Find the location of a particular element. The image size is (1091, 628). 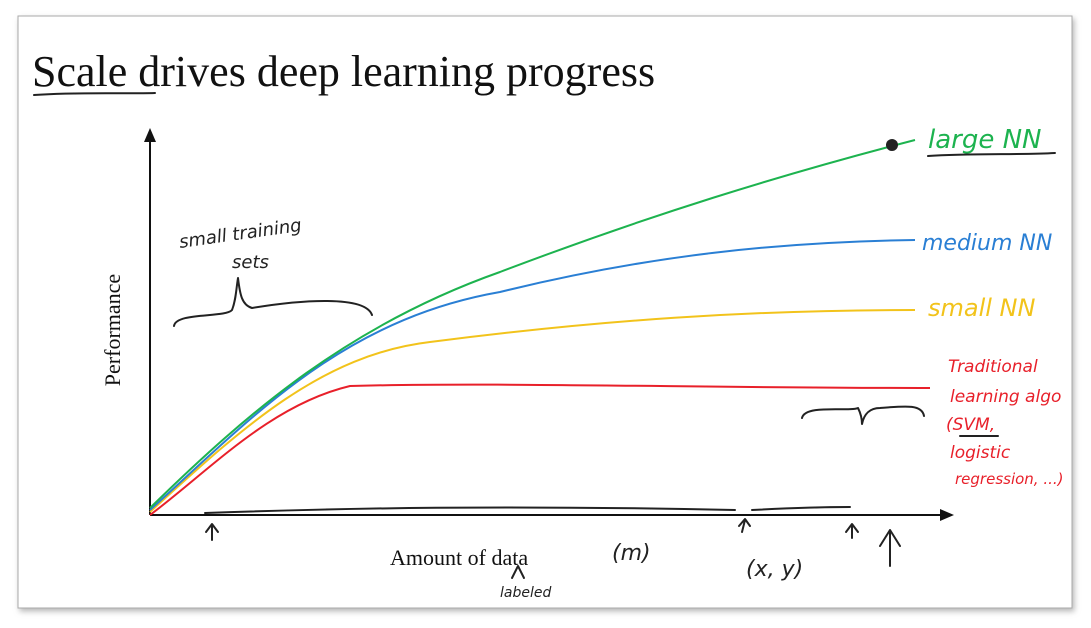

traditional-label: logistic is located at coordinates (980, 453).